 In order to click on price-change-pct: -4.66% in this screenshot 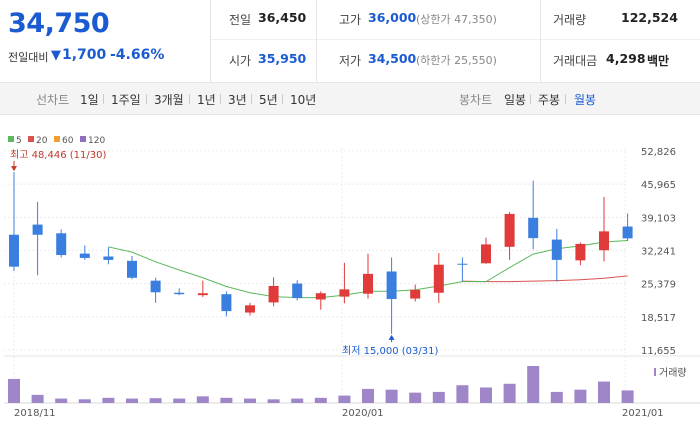, I will do `click(137, 55)`.